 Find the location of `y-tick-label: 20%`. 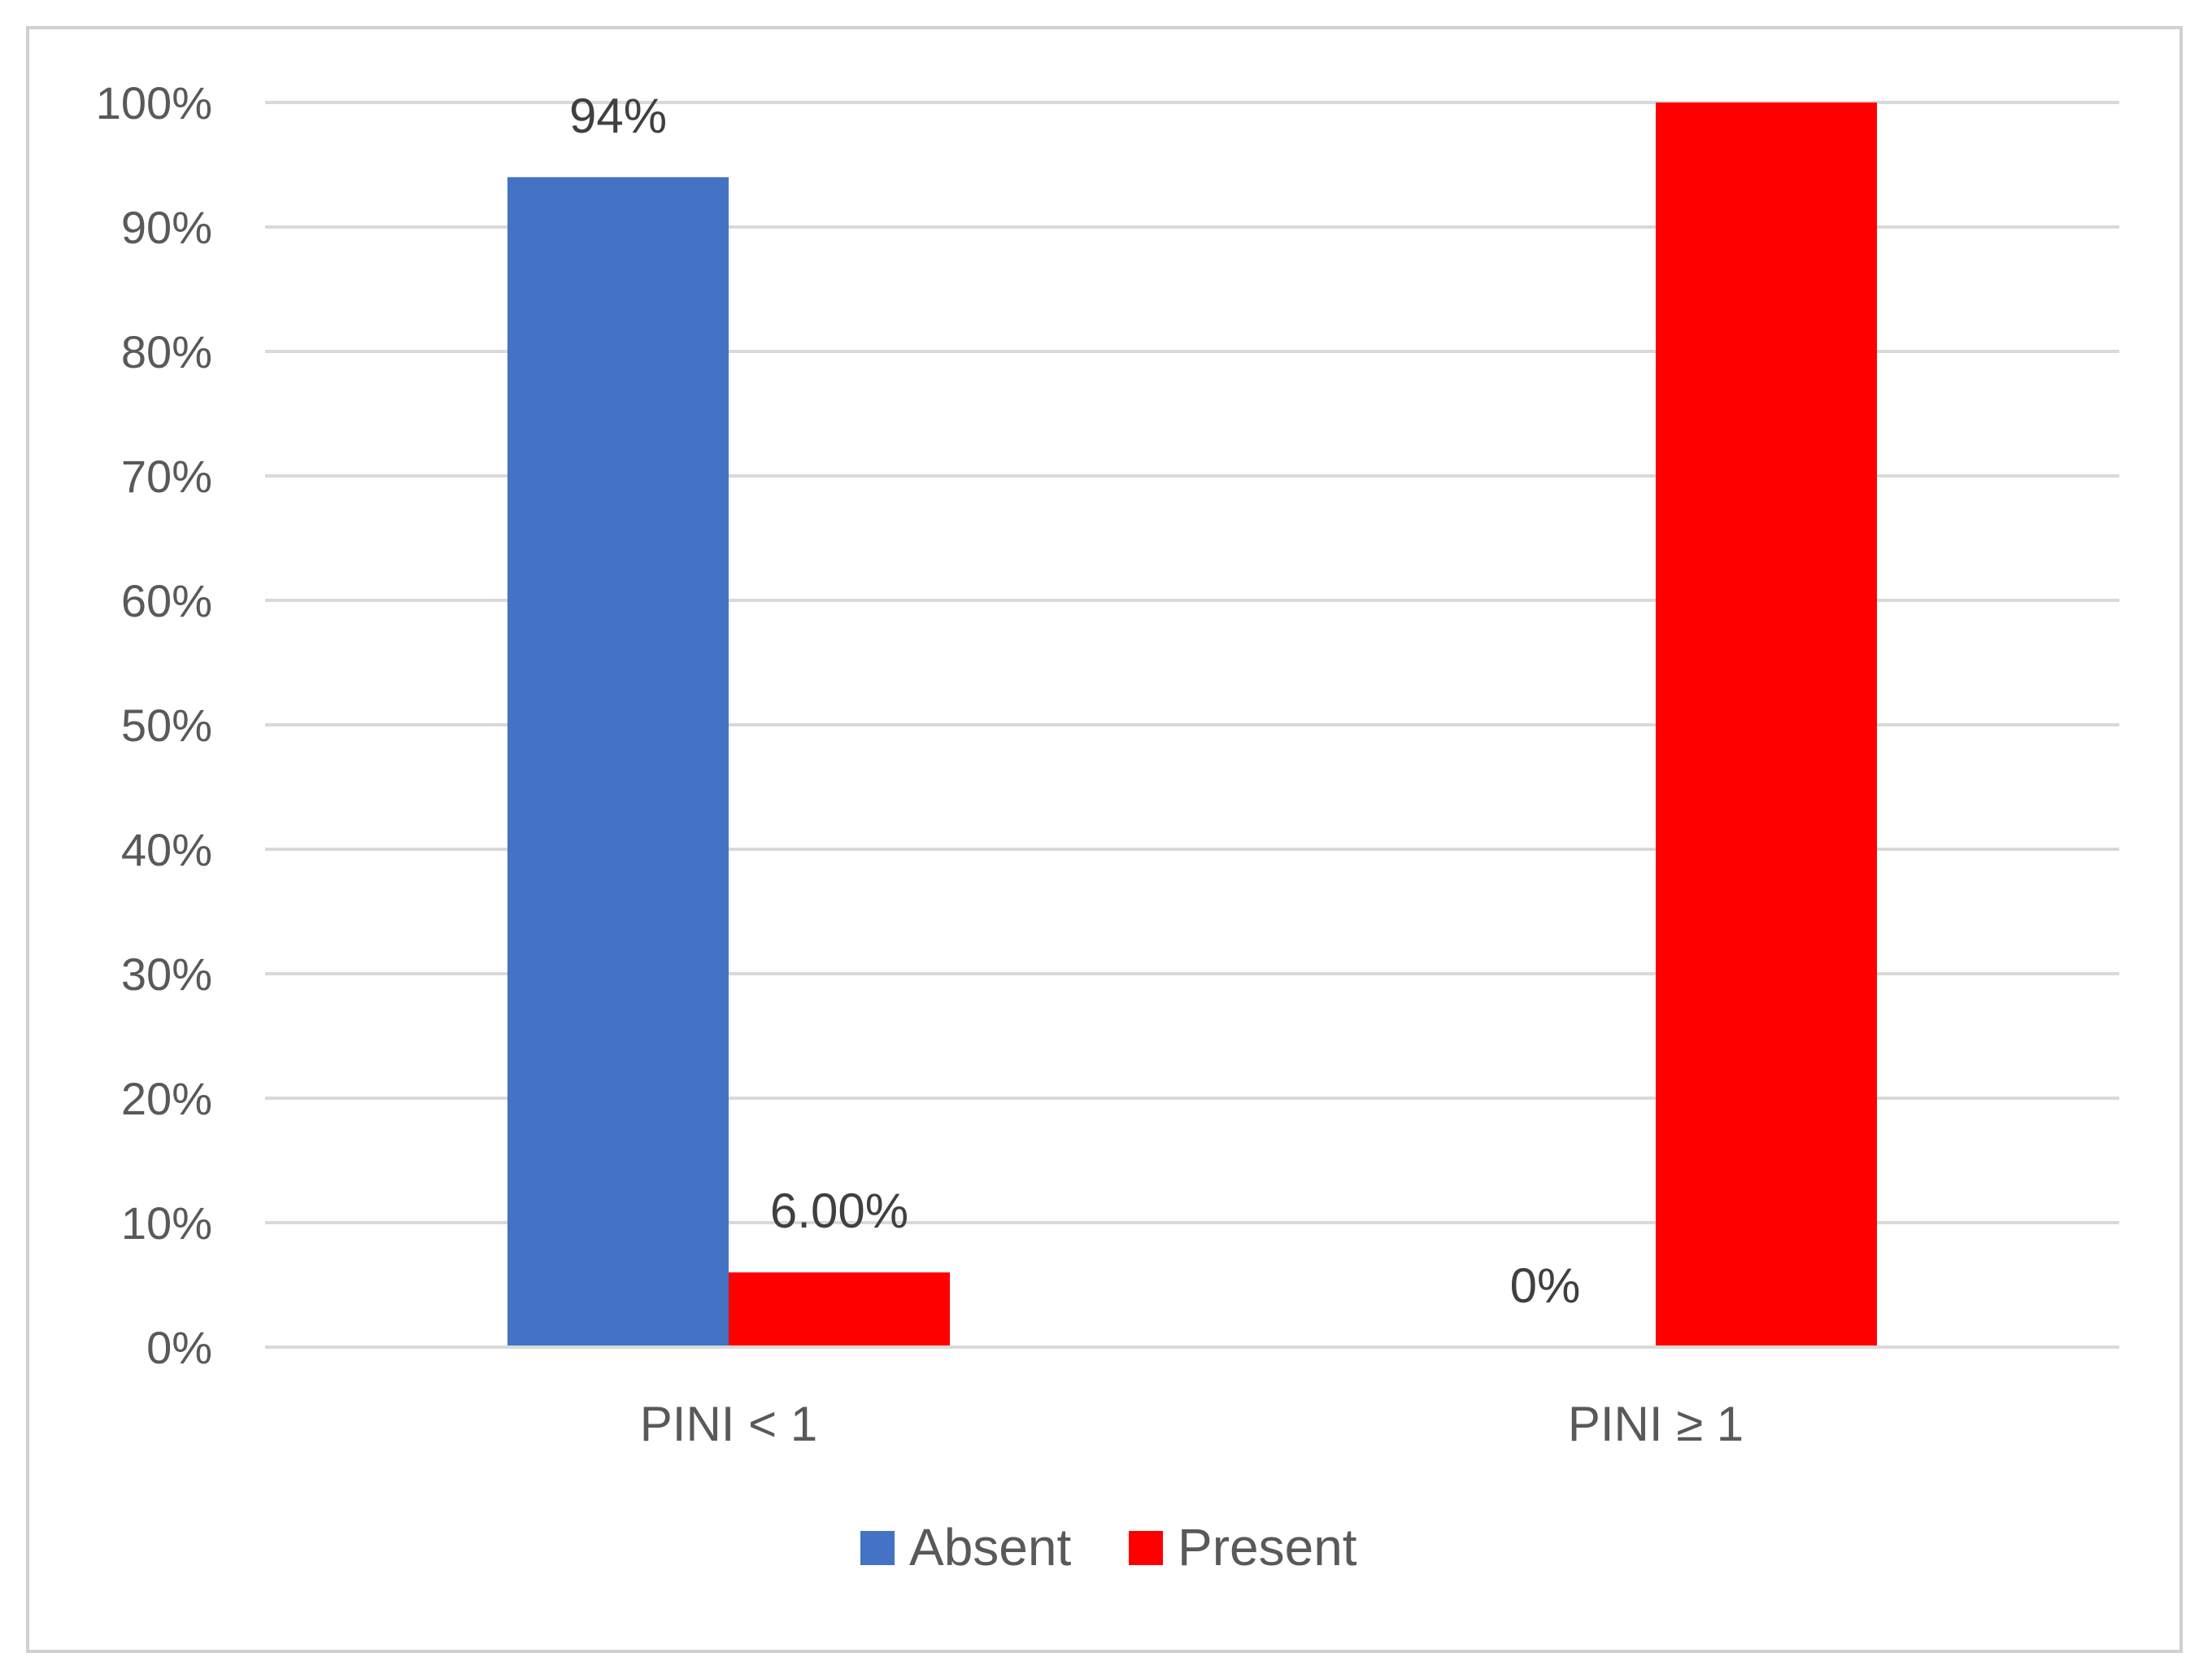

y-tick-label: 20% is located at coordinates (166, 1098).